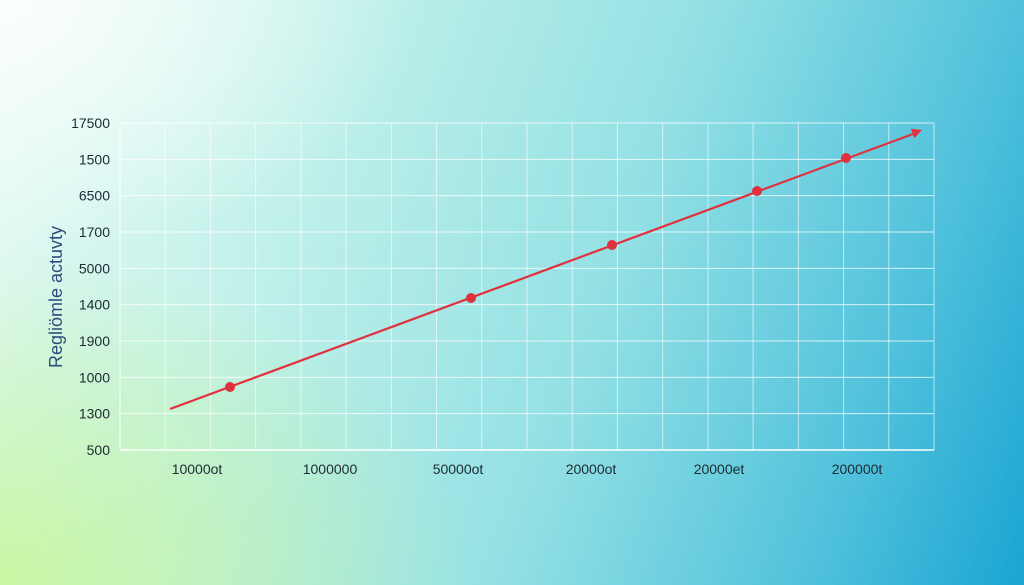  Describe the element at coordinates (94, 268) in the screenshot. I see `y-tick-label: 5000` at that location.